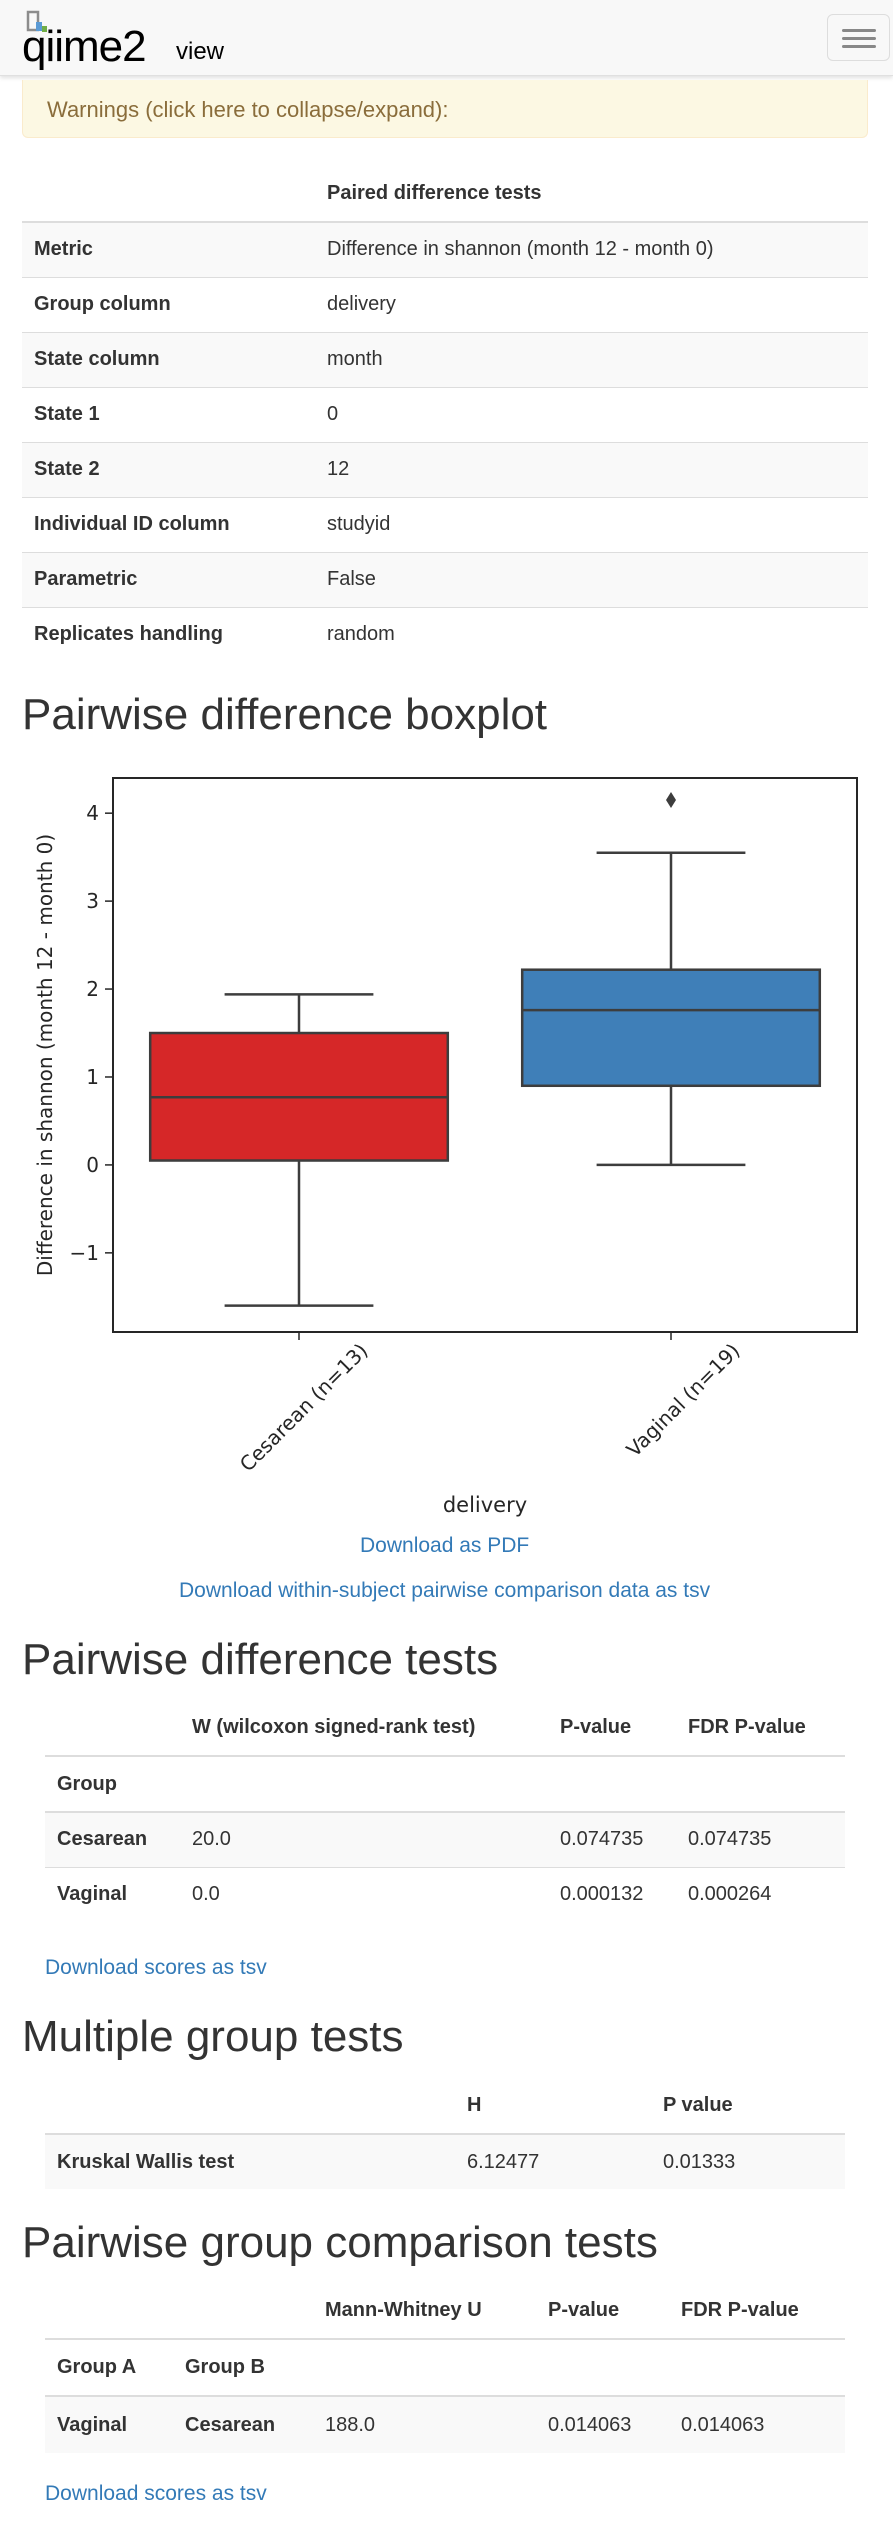 Image resolution: width=893 pixels, height=2522 pixels. What do you see at coordinates (92, 813) in the screenshot?
I see `y-tick-label: 4` at bounding box center [92, 813].